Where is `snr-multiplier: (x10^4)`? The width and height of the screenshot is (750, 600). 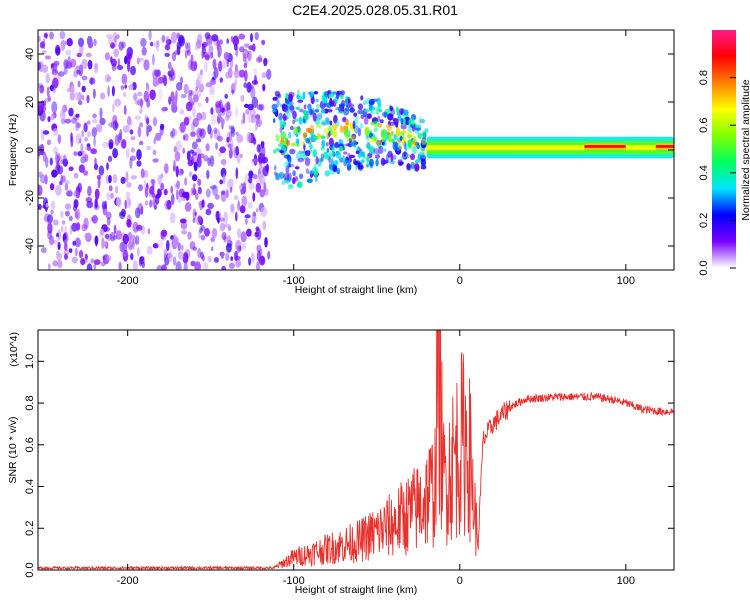 snr-multiplier: (x10^4) is located at coordinates (14, 349).